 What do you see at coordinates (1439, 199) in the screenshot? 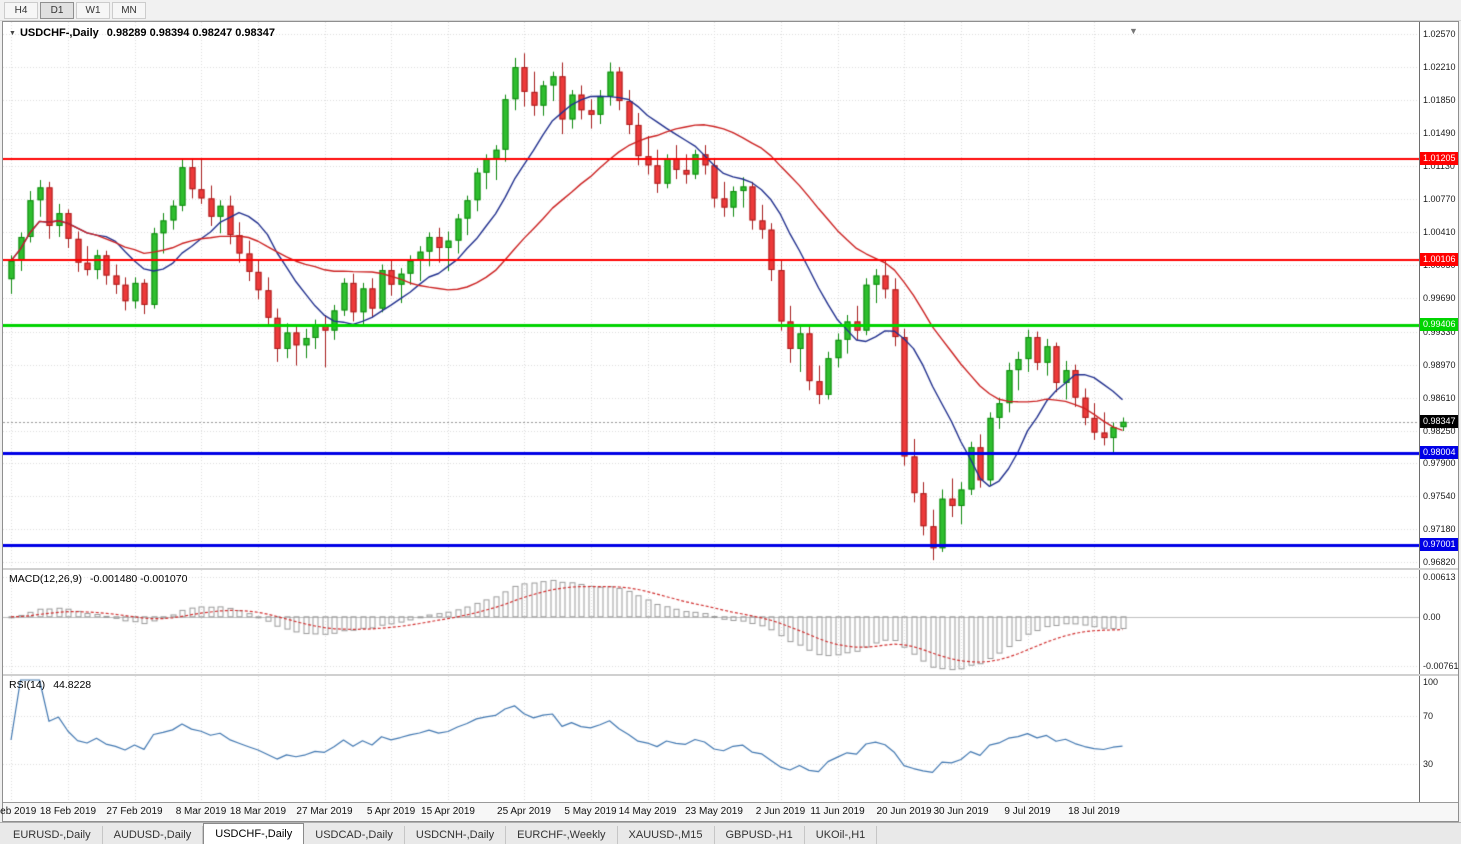
I see `price-tick-label: 1.00770` at bounding box center [1439, 199].